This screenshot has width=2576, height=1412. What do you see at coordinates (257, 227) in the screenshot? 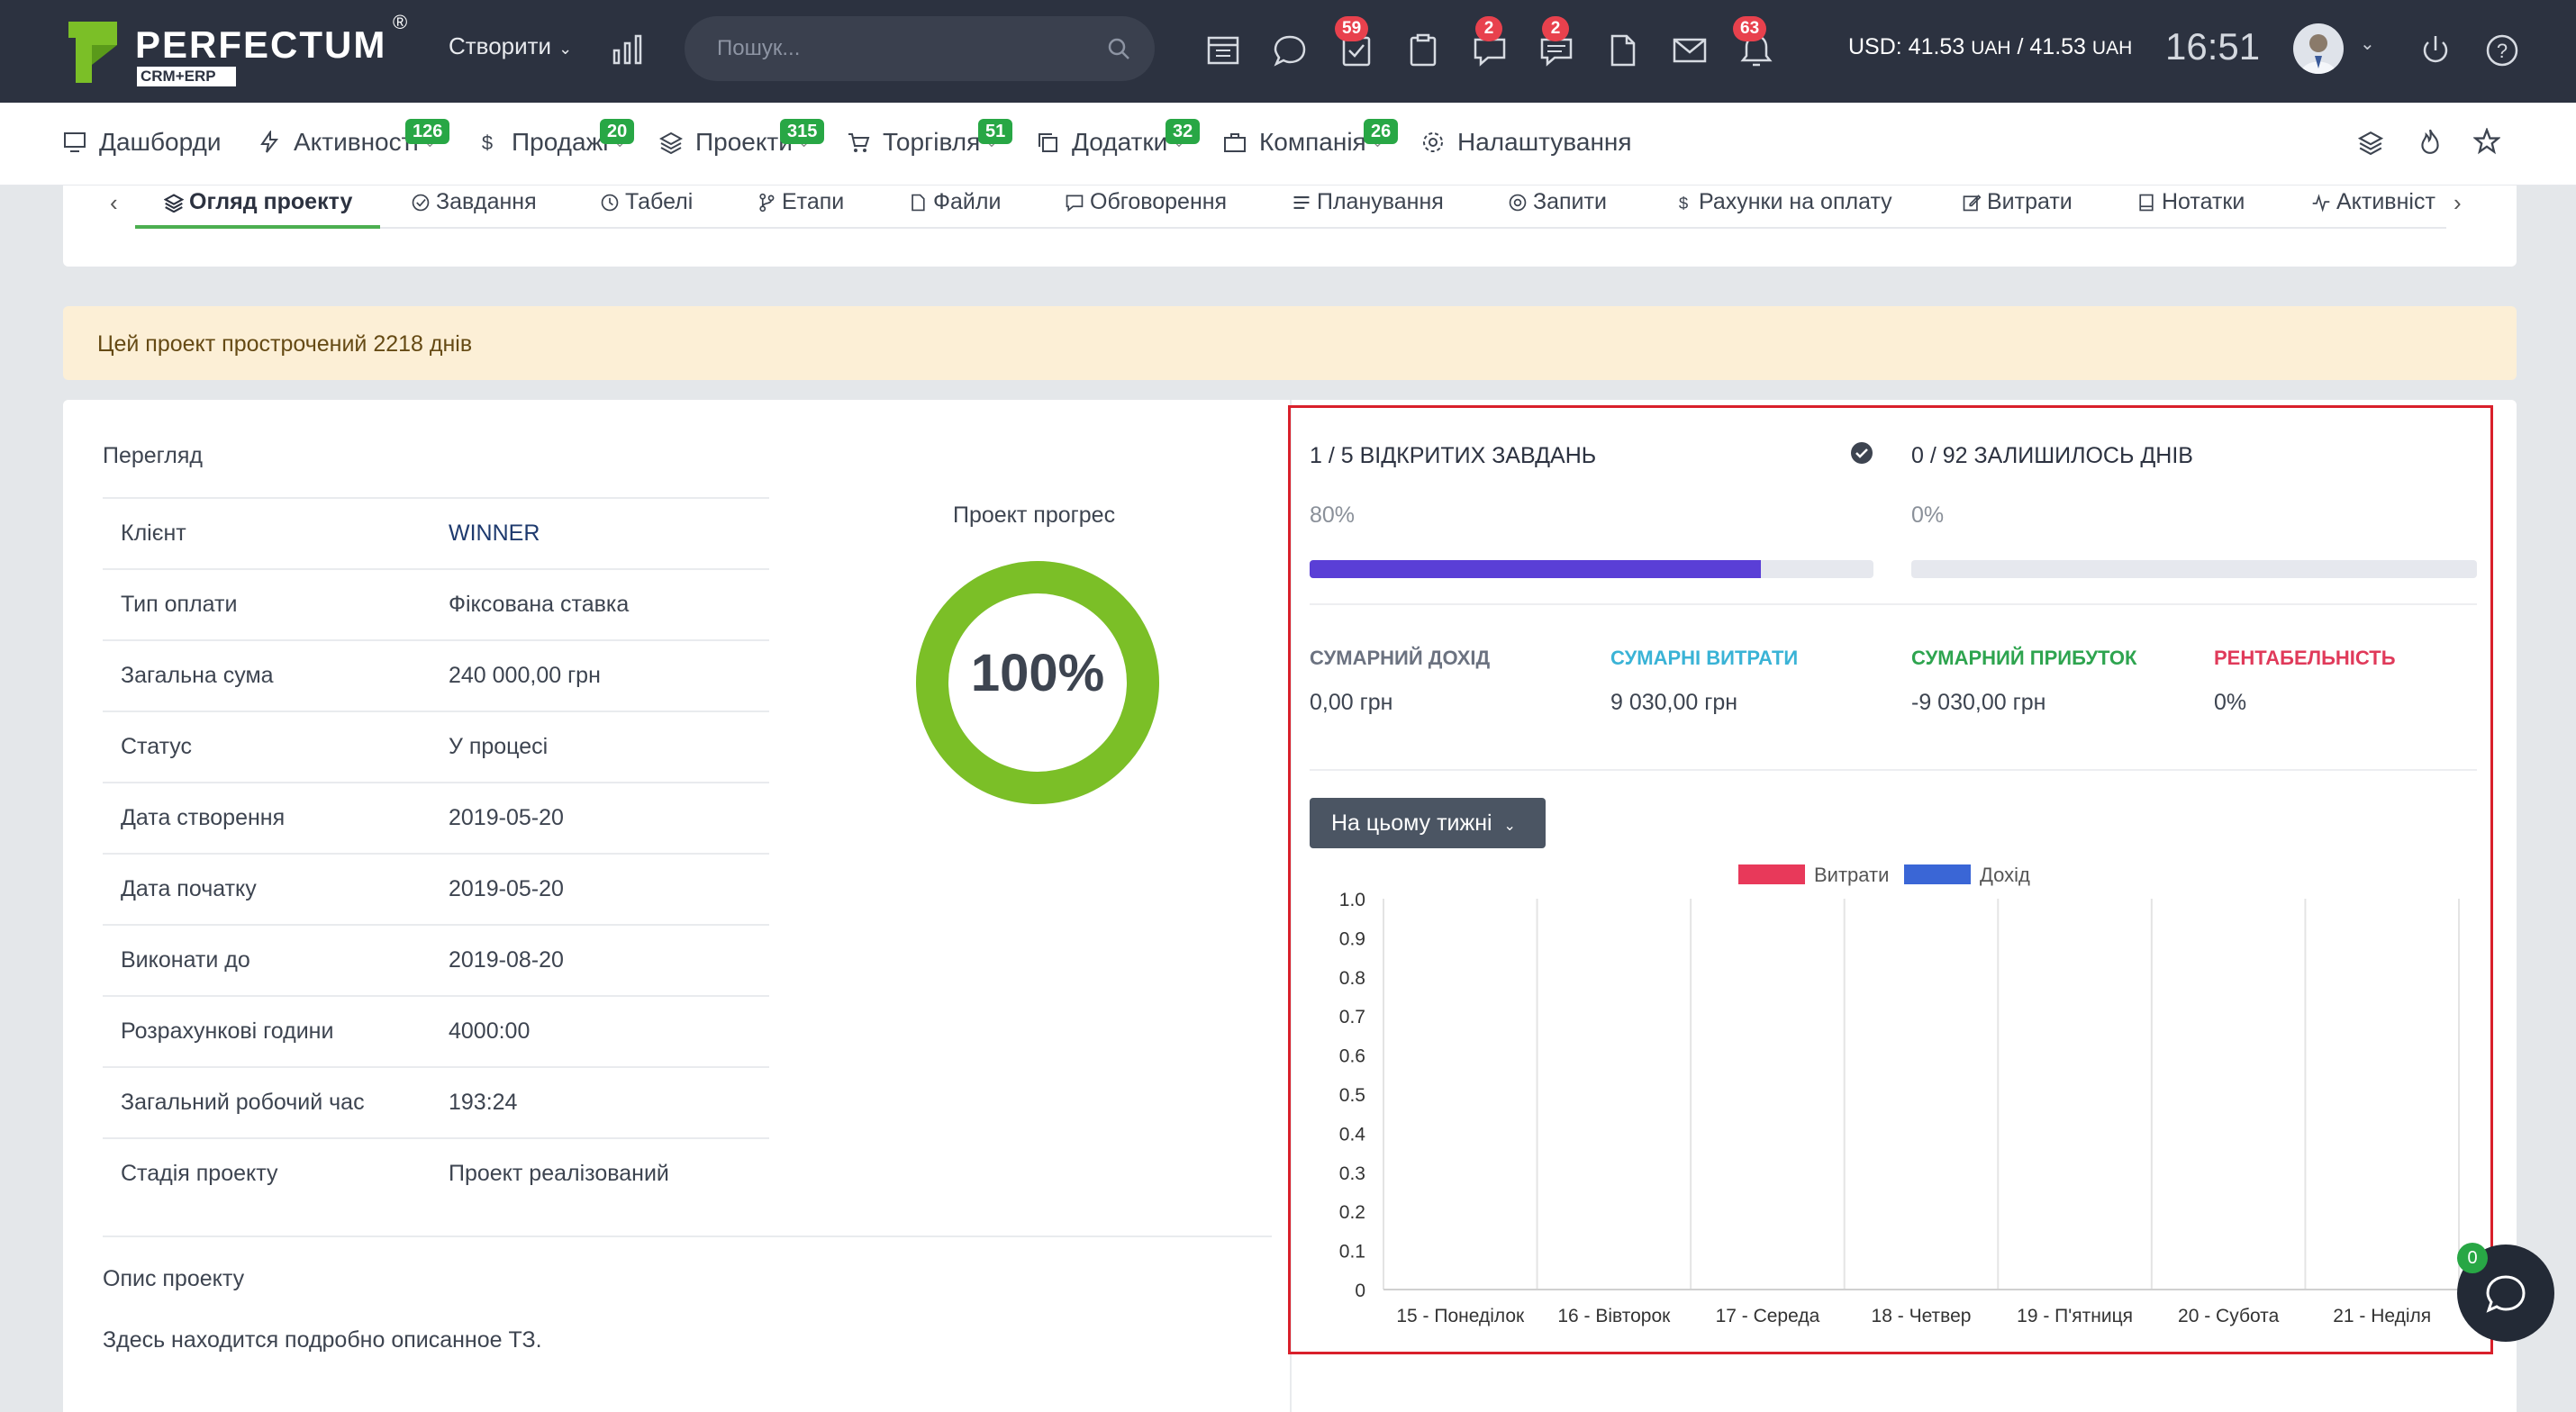
I see `active-tab-indicator` at bounding box center [257, 227].